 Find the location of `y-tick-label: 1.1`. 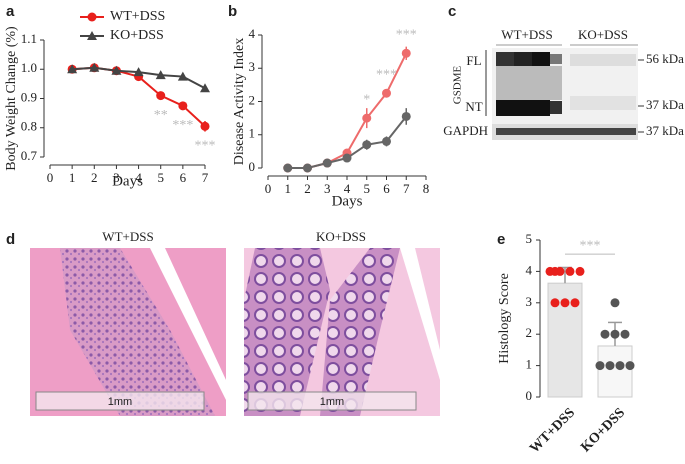

y-tick-label: 1.1 is located at coordinates (29, 38).